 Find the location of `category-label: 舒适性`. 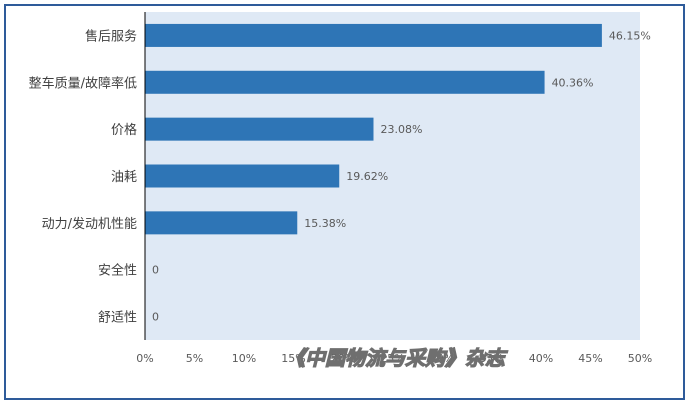

category-label: 舒适性 is located at coordinates (117, 318).